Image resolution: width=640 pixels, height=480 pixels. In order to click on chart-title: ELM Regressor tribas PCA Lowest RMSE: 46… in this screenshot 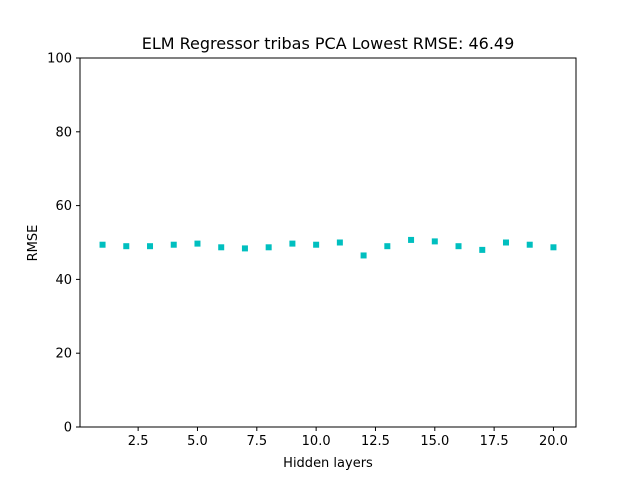, I will do `click(328, 43)`.